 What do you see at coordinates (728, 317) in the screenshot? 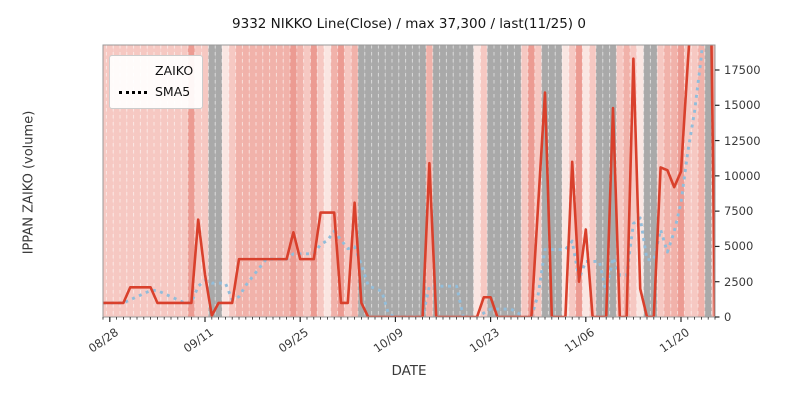
I see `y-tick-label: 0` at bounding box center [728, 317].